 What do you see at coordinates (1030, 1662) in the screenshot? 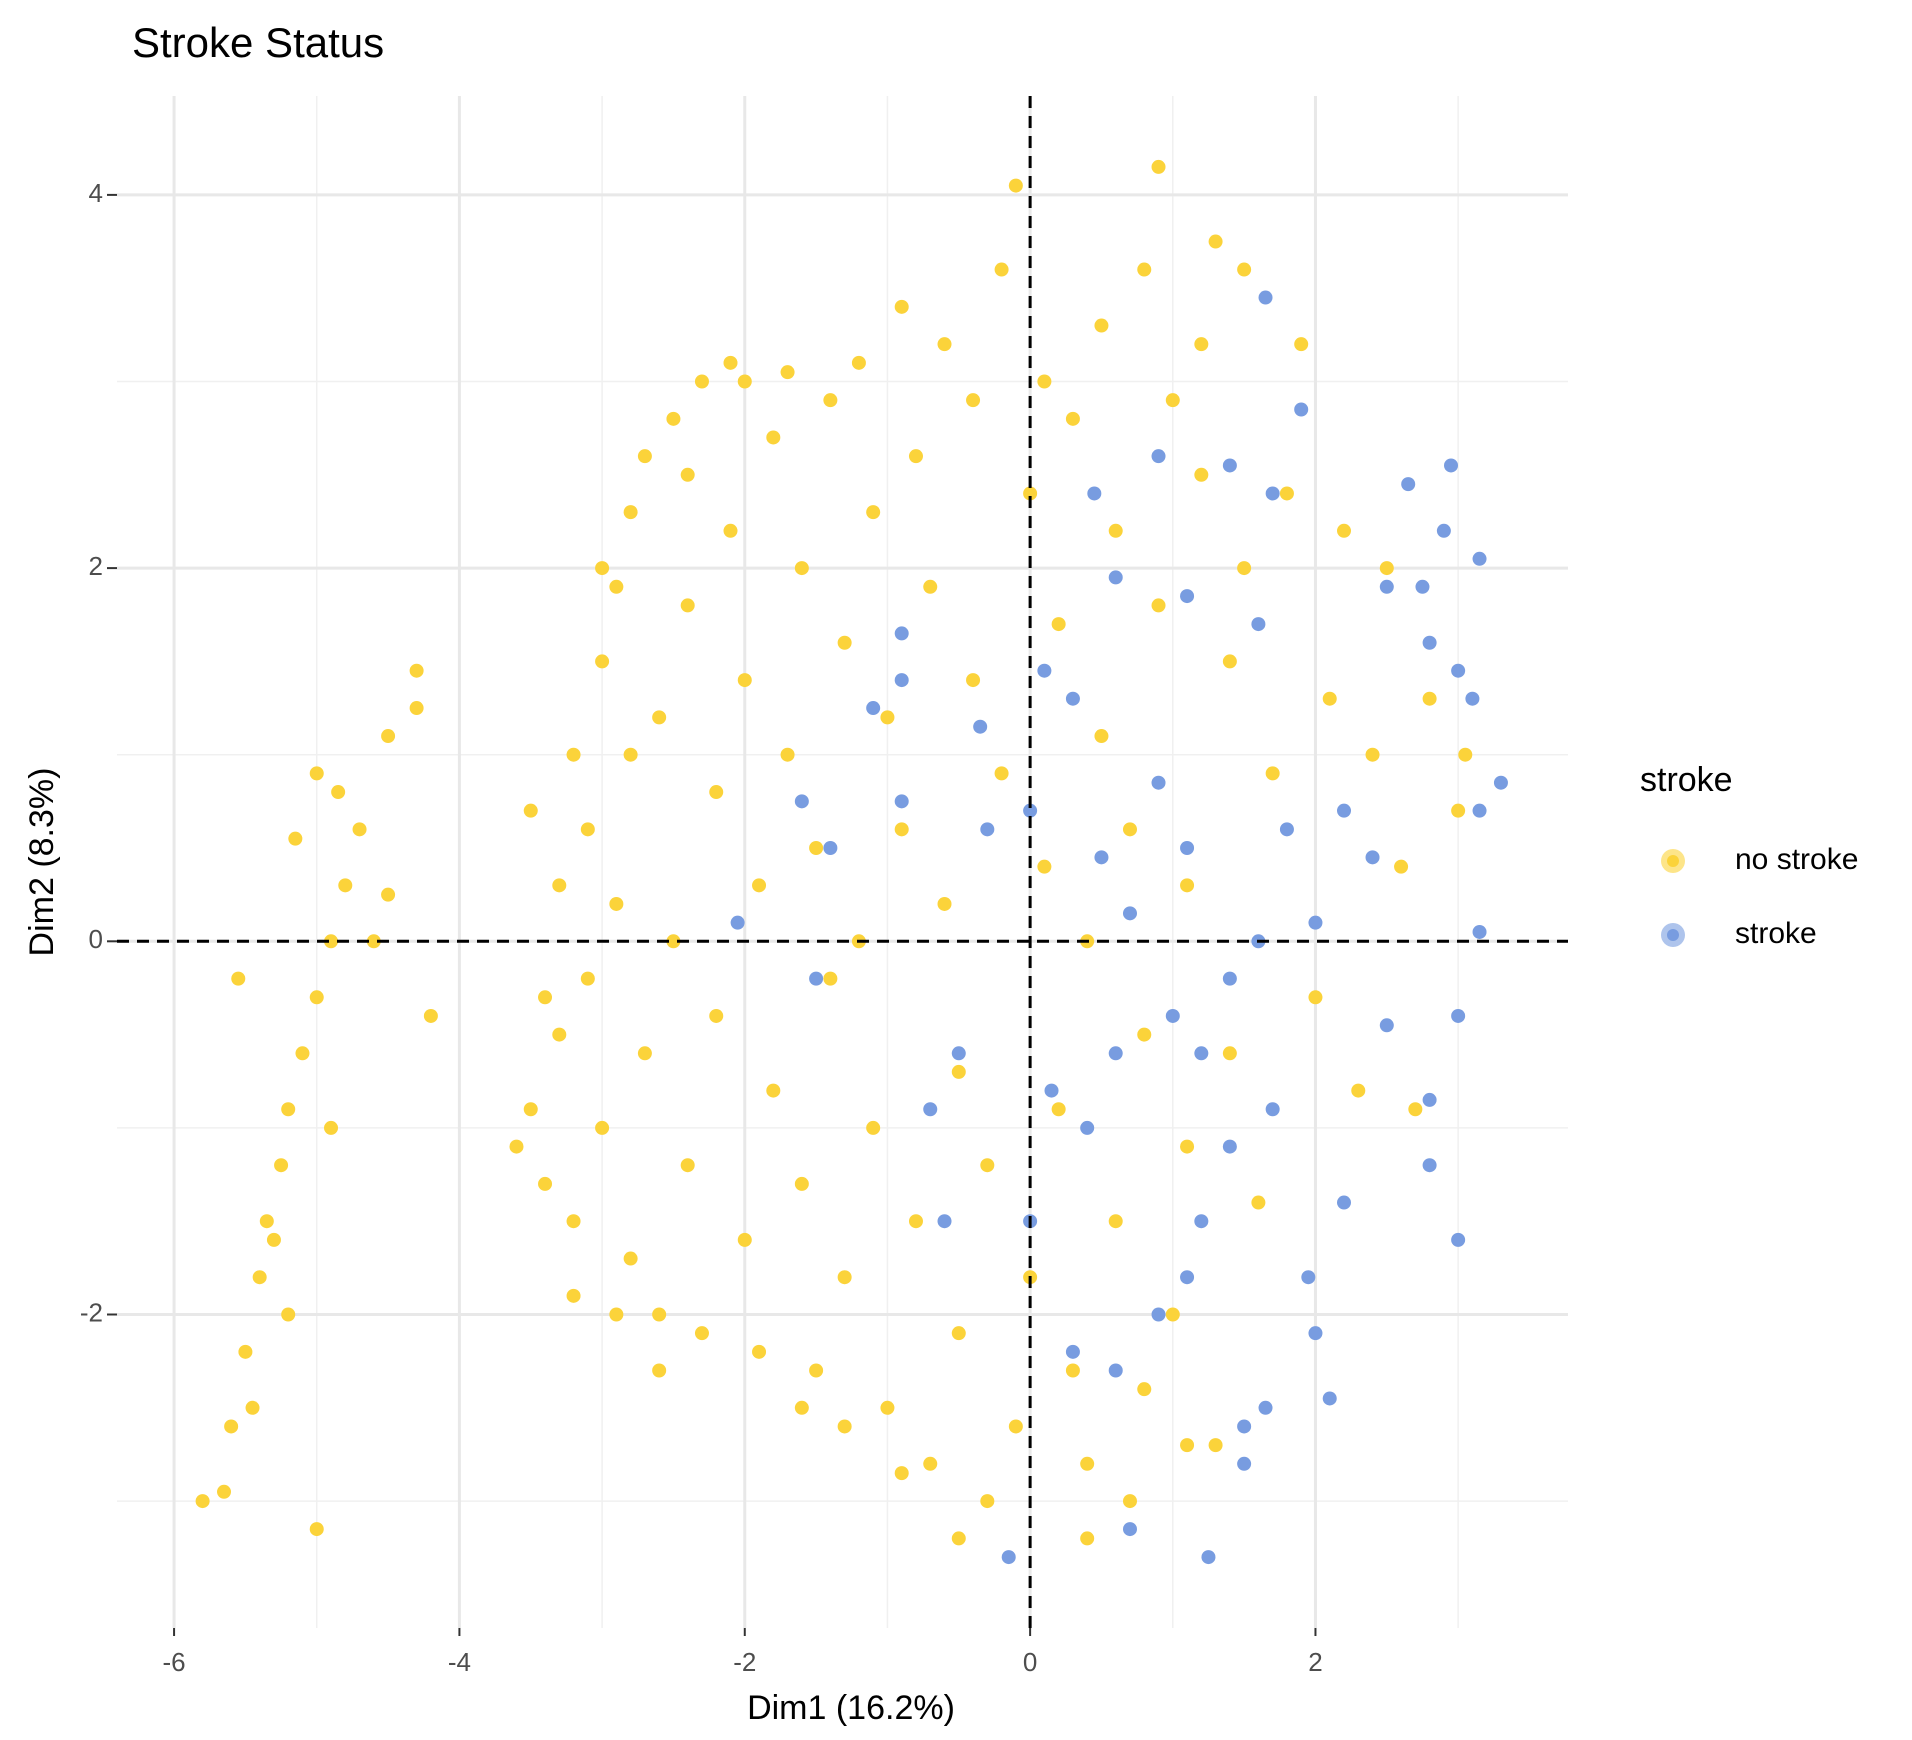
I see `x-tick-label: 0` at bounding box center [1030, 1662].